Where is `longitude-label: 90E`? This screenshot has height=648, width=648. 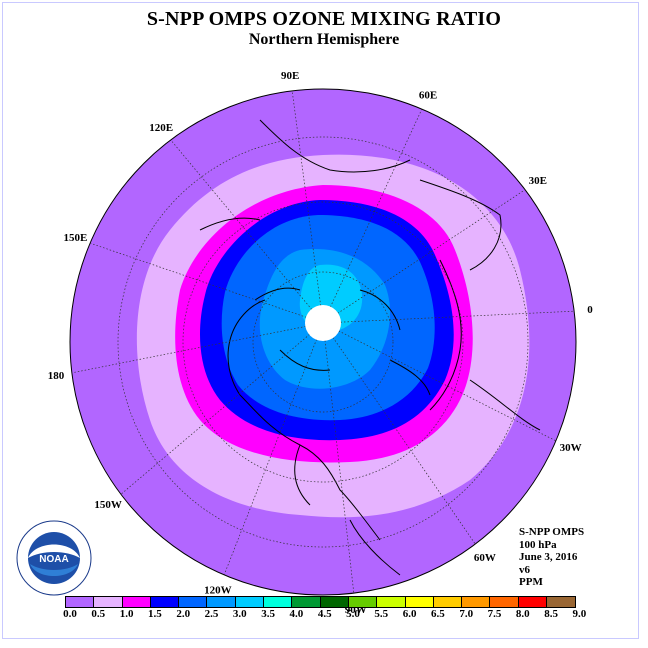 longitude-label: 90E is located at coordinates (290, 76).